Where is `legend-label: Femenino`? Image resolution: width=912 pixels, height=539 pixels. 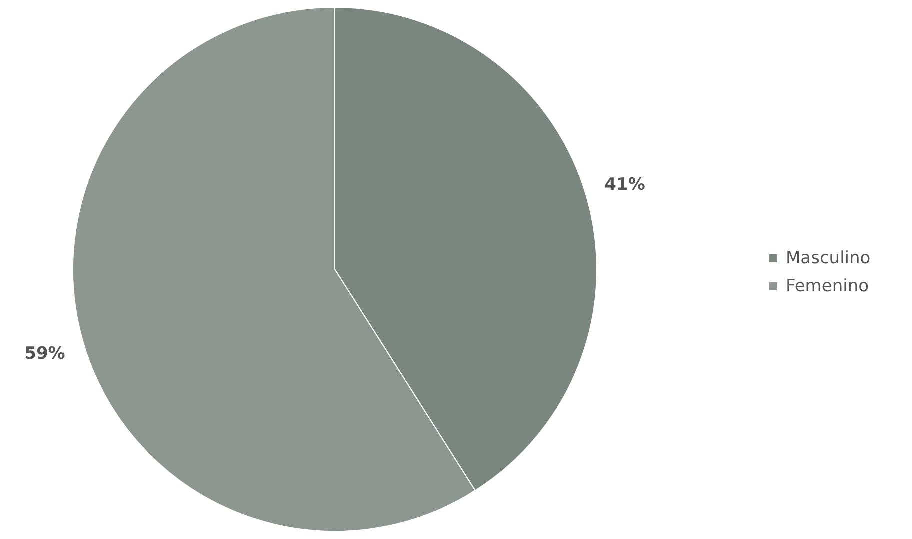
legend-label: Femenino is located at coordinates (827, 286).